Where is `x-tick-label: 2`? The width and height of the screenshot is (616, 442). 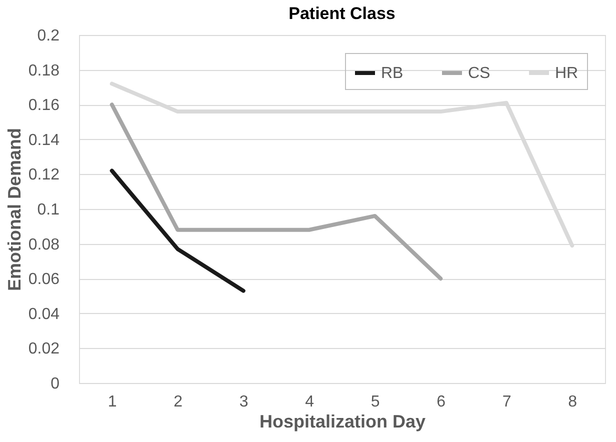
x-tick-label: 2 is located at coordinates (178, 402).